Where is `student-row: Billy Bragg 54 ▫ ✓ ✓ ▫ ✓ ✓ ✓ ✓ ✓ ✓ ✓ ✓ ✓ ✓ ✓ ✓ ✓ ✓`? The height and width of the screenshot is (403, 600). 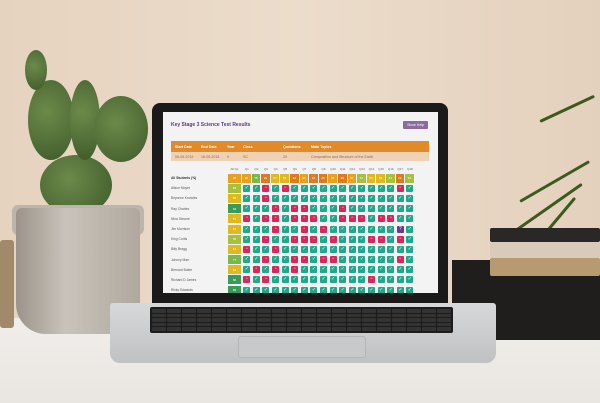
student-row: Billy Bragg 54 ▫ ✓ ✓ ▫ ✓ ✓ ✓ ✓ ✓ ✓ ✓ ✓ ✓ ✓ ✓ ✓ ✓ ✓ is located at coordinates (302, 249).